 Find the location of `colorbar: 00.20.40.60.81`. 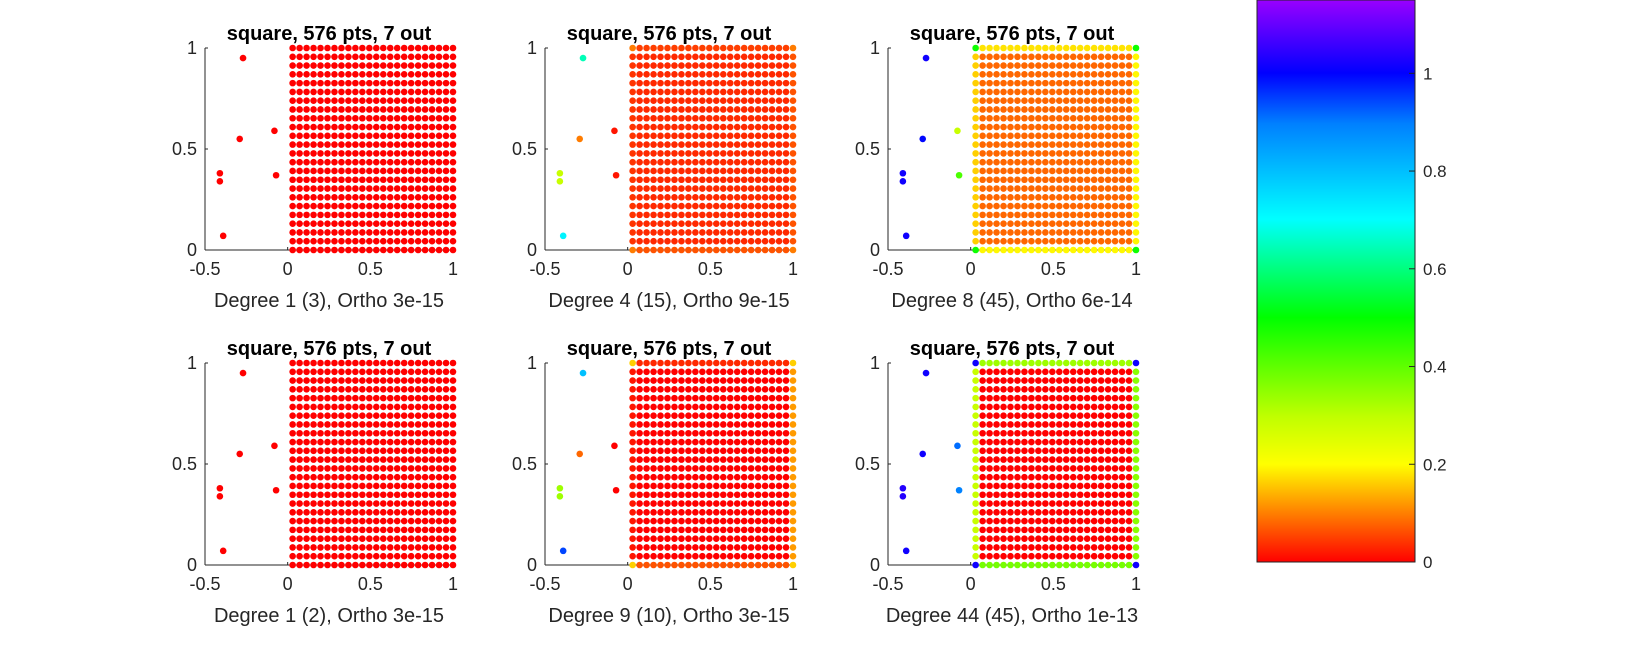

colorbar: 00.20.40.60.81 is located at coordinates (1351, 286).